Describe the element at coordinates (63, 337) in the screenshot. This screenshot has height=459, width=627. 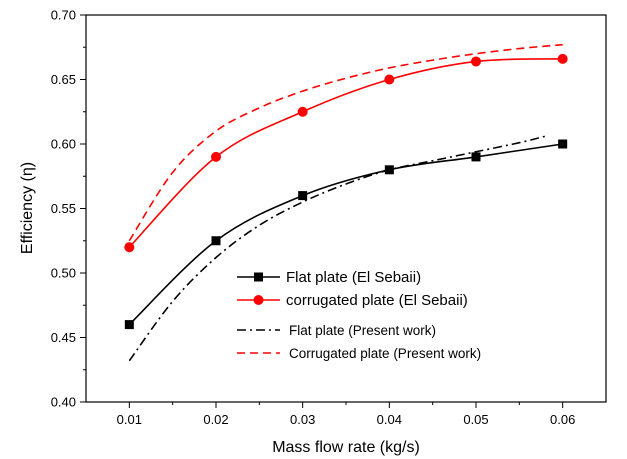
I see `y-tick-label: 0.45` at that location.